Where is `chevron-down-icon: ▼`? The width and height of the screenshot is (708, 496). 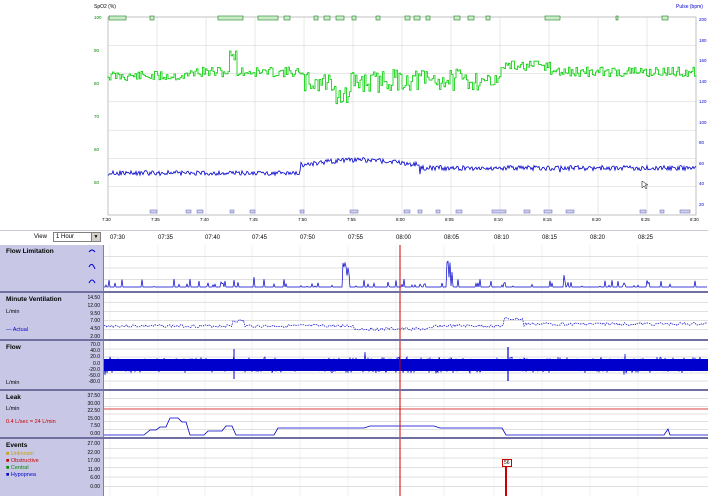 chevron-down-icon: ▼ is located at coordinates (95, 237).